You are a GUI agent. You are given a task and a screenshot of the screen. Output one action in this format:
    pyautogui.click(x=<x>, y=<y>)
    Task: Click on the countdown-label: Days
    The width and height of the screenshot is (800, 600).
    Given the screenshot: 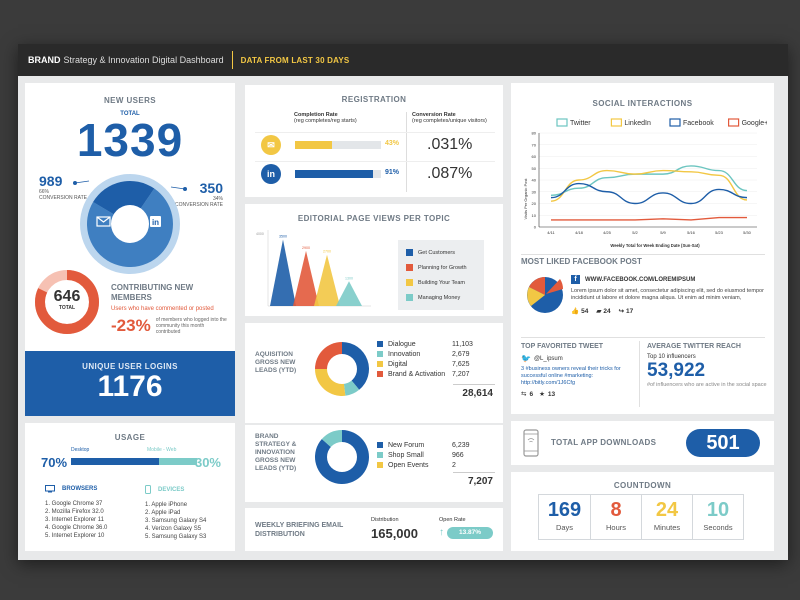 What is the action you would take?
    pyautogui.click(x=564, y=527)
    